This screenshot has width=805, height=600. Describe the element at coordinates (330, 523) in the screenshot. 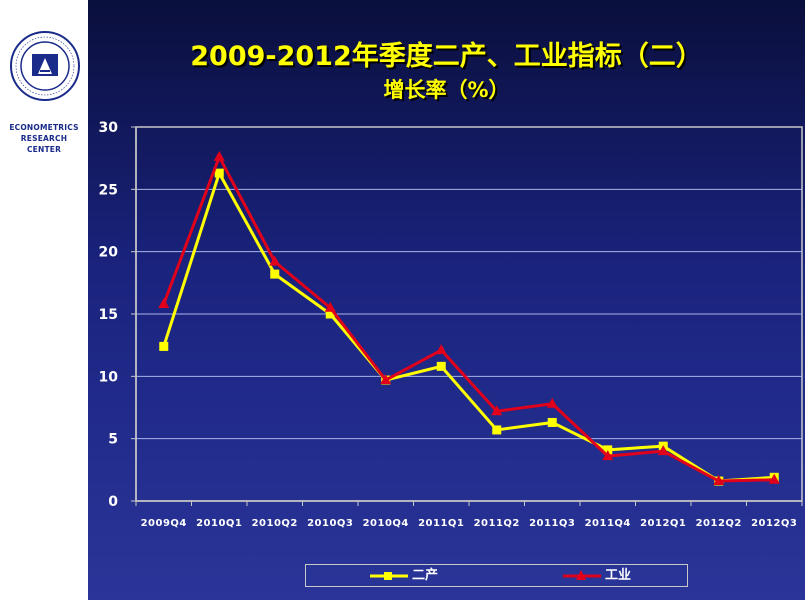

I see `x-tick-label: 2010Q3` at that location.